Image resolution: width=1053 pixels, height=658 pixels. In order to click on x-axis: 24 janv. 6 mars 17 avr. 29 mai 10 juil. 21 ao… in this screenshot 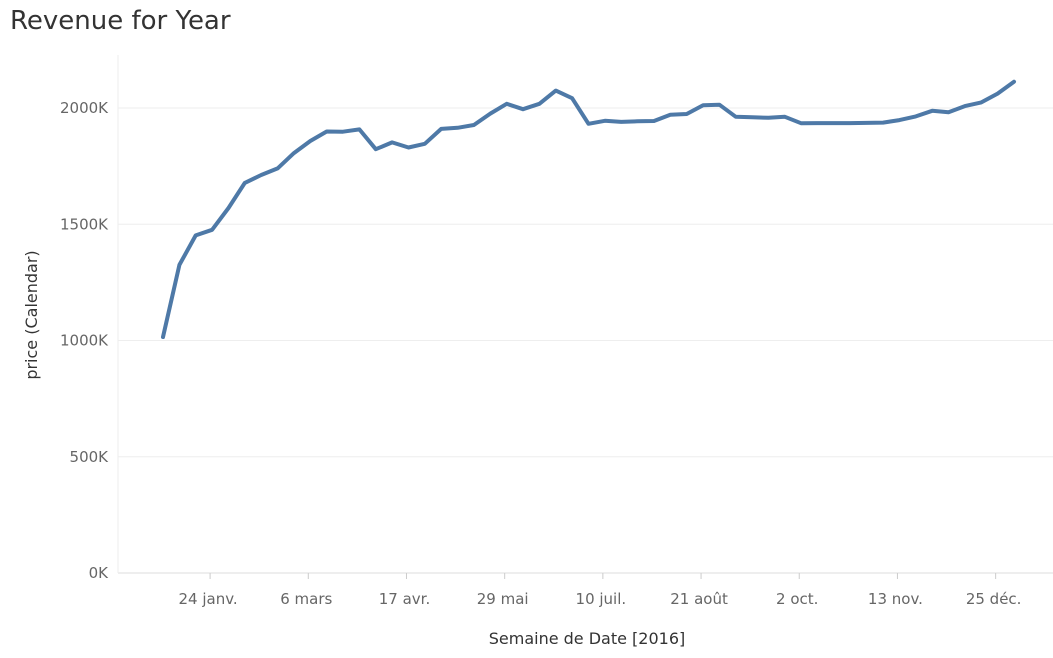, I will do `click(599, 590)`.